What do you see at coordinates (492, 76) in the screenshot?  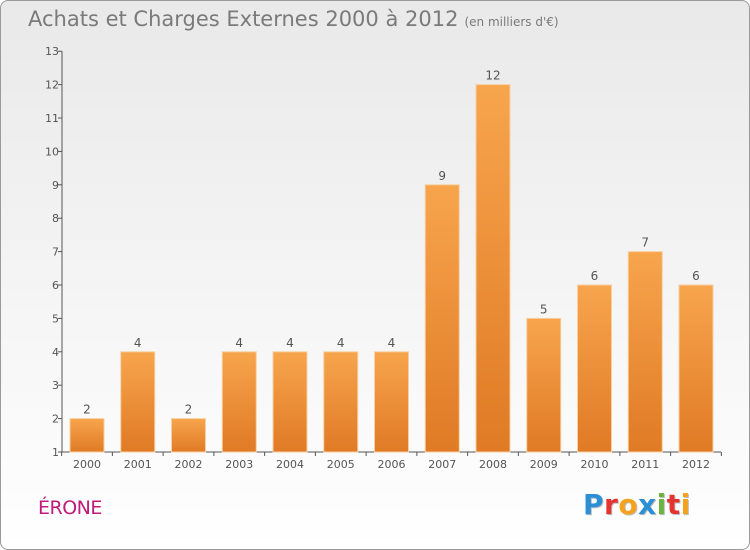 I see `bar-value-label: 12` at bounding box center [492, 76].